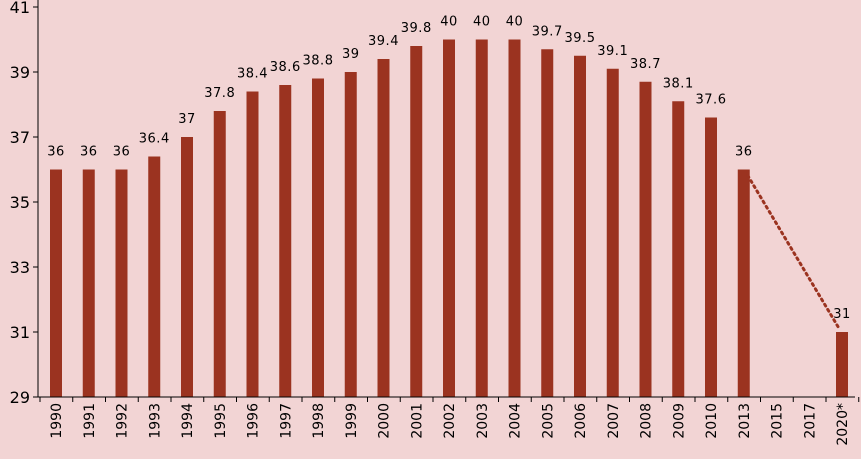  I want to click on x-tick-label: 1998, so click(319, 421).